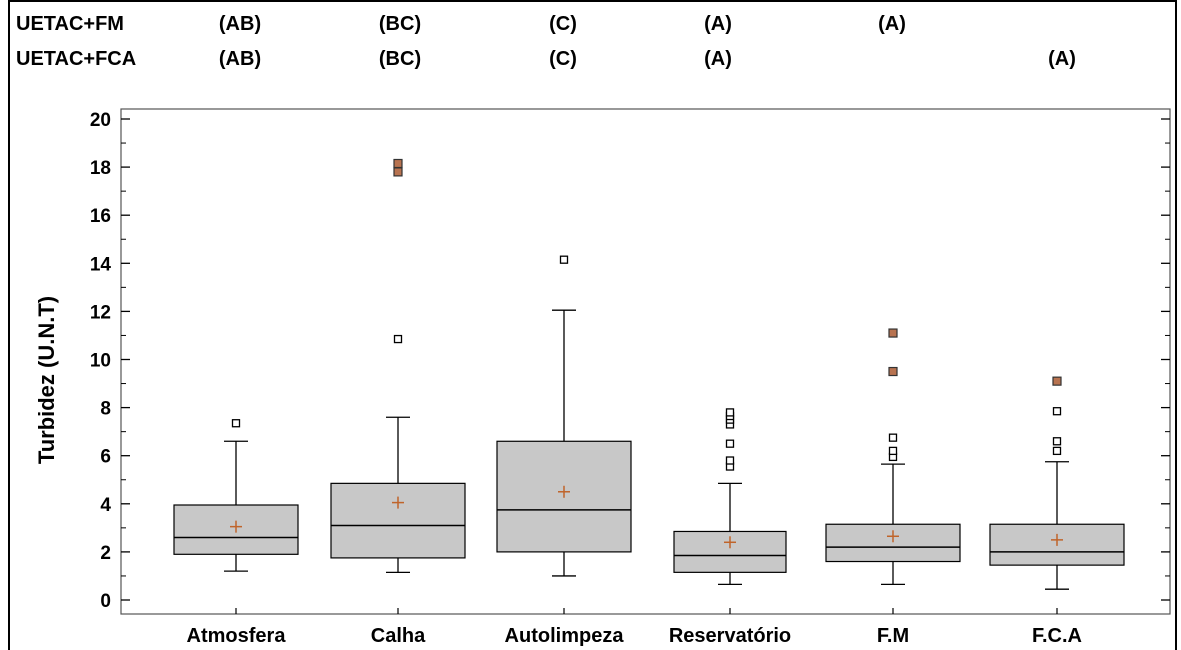  I want to click on y-tick-label: 8, so click(105, 409).